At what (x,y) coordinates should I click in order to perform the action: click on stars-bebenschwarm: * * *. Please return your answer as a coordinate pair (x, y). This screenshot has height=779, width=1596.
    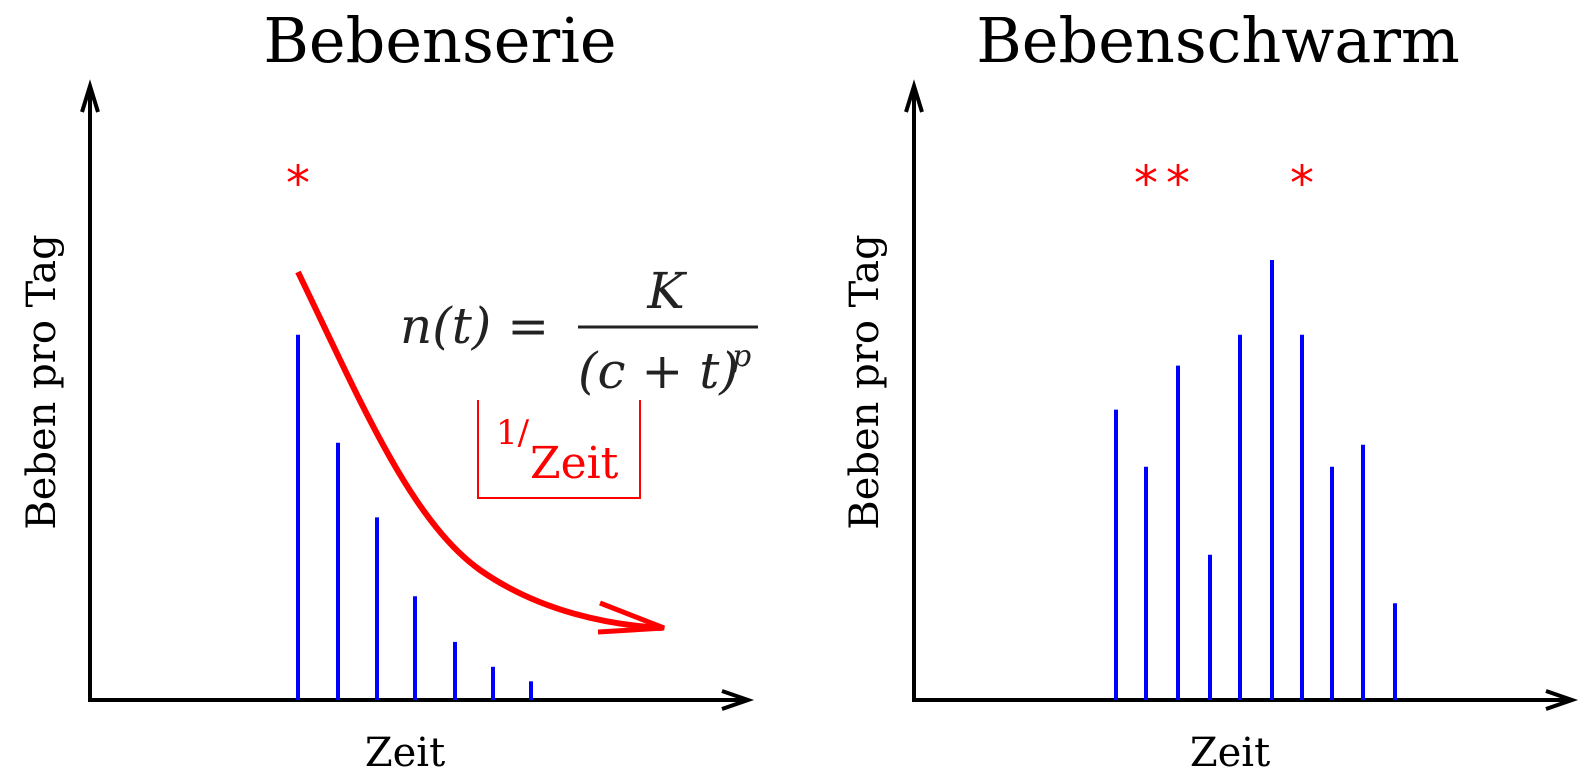
    Looking at the image, I should click on (1224, 184).